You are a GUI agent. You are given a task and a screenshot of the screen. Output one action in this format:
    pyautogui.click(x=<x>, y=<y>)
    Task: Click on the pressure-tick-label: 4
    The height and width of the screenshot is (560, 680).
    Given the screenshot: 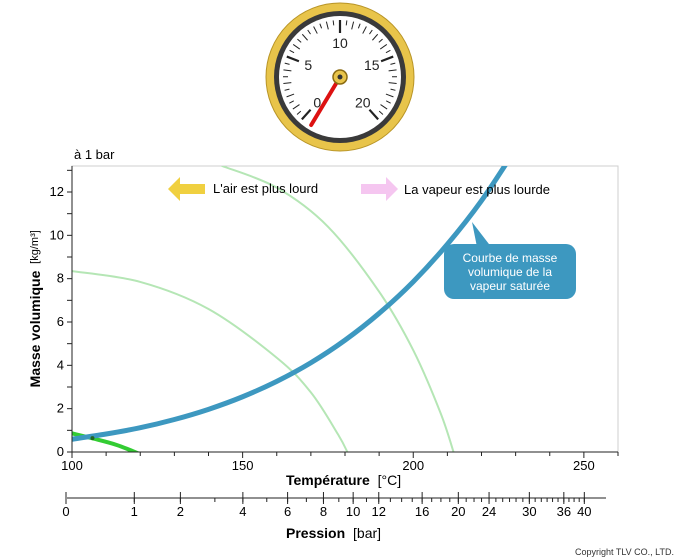 What is the action you would take?
    pyautogui.click(x=242, y=511)
    